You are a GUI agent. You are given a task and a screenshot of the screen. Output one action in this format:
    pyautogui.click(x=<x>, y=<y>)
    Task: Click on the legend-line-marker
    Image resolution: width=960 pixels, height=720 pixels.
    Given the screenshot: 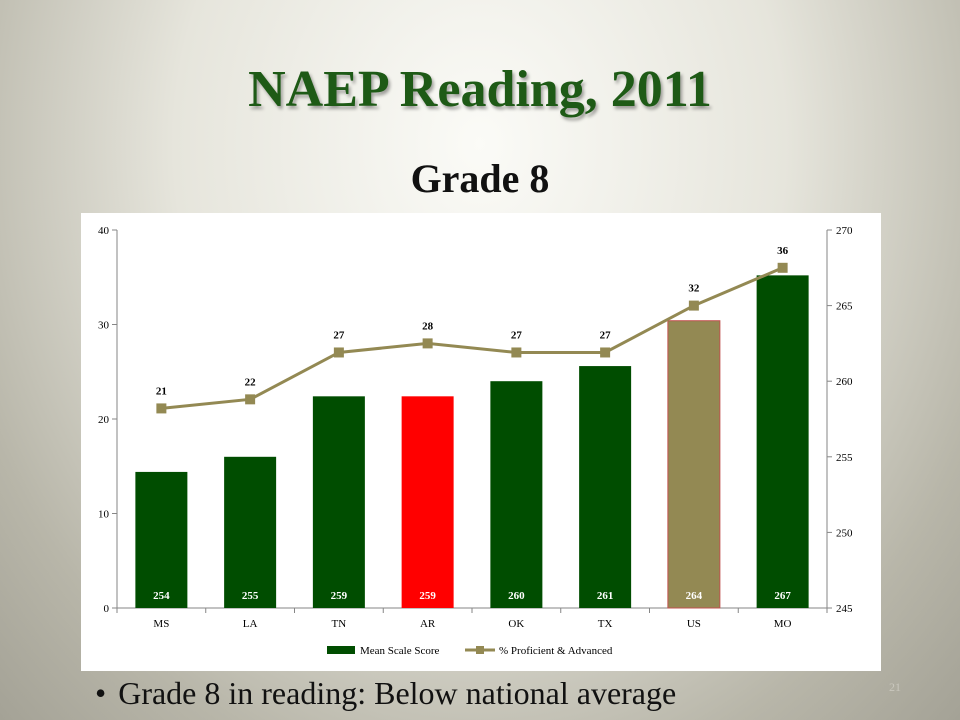 What is the action you would take?
    pyautogui.click(x=480, y=650)
    